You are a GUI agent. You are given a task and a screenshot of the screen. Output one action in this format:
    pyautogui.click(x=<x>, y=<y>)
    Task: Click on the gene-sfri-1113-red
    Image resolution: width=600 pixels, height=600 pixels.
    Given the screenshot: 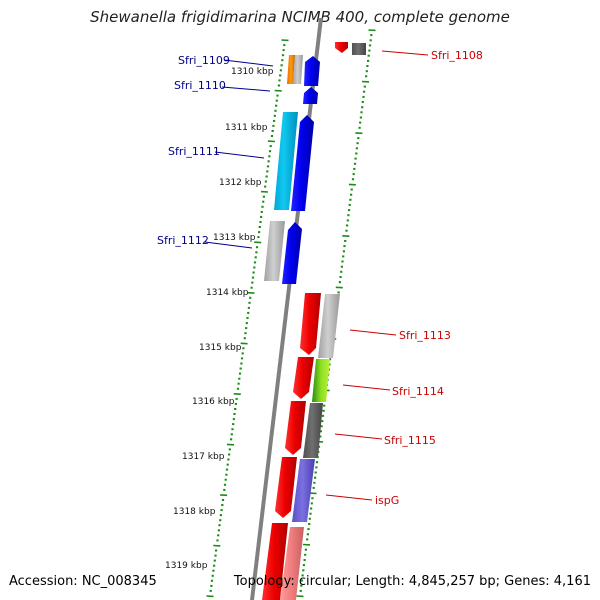 What is the action you would take?
    pyautogui.click(x=310, y=324)
    